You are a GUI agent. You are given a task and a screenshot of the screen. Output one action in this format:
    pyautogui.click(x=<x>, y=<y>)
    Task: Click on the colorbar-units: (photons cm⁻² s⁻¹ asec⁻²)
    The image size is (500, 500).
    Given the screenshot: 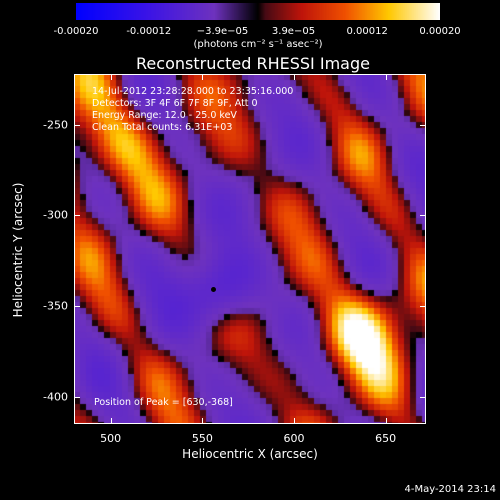 What is the action you would take?
    pyautogui.click(x=258, y=44)
    